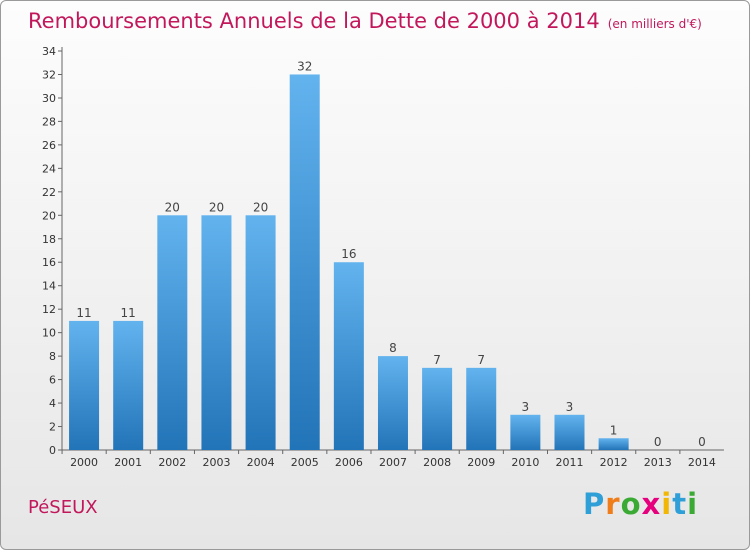 This screenshot has height=550, width=750. I want to click on y-tick-label: 4, so click(52, 403).